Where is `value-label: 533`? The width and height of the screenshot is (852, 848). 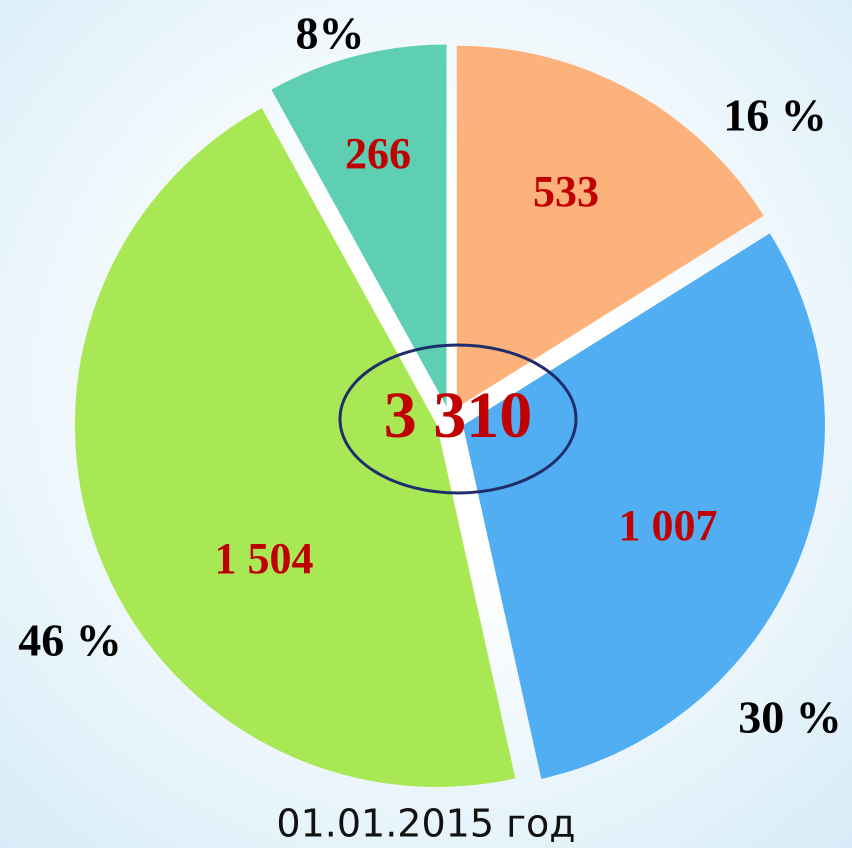
value-label: 533 is located at coordinates (566, 191).